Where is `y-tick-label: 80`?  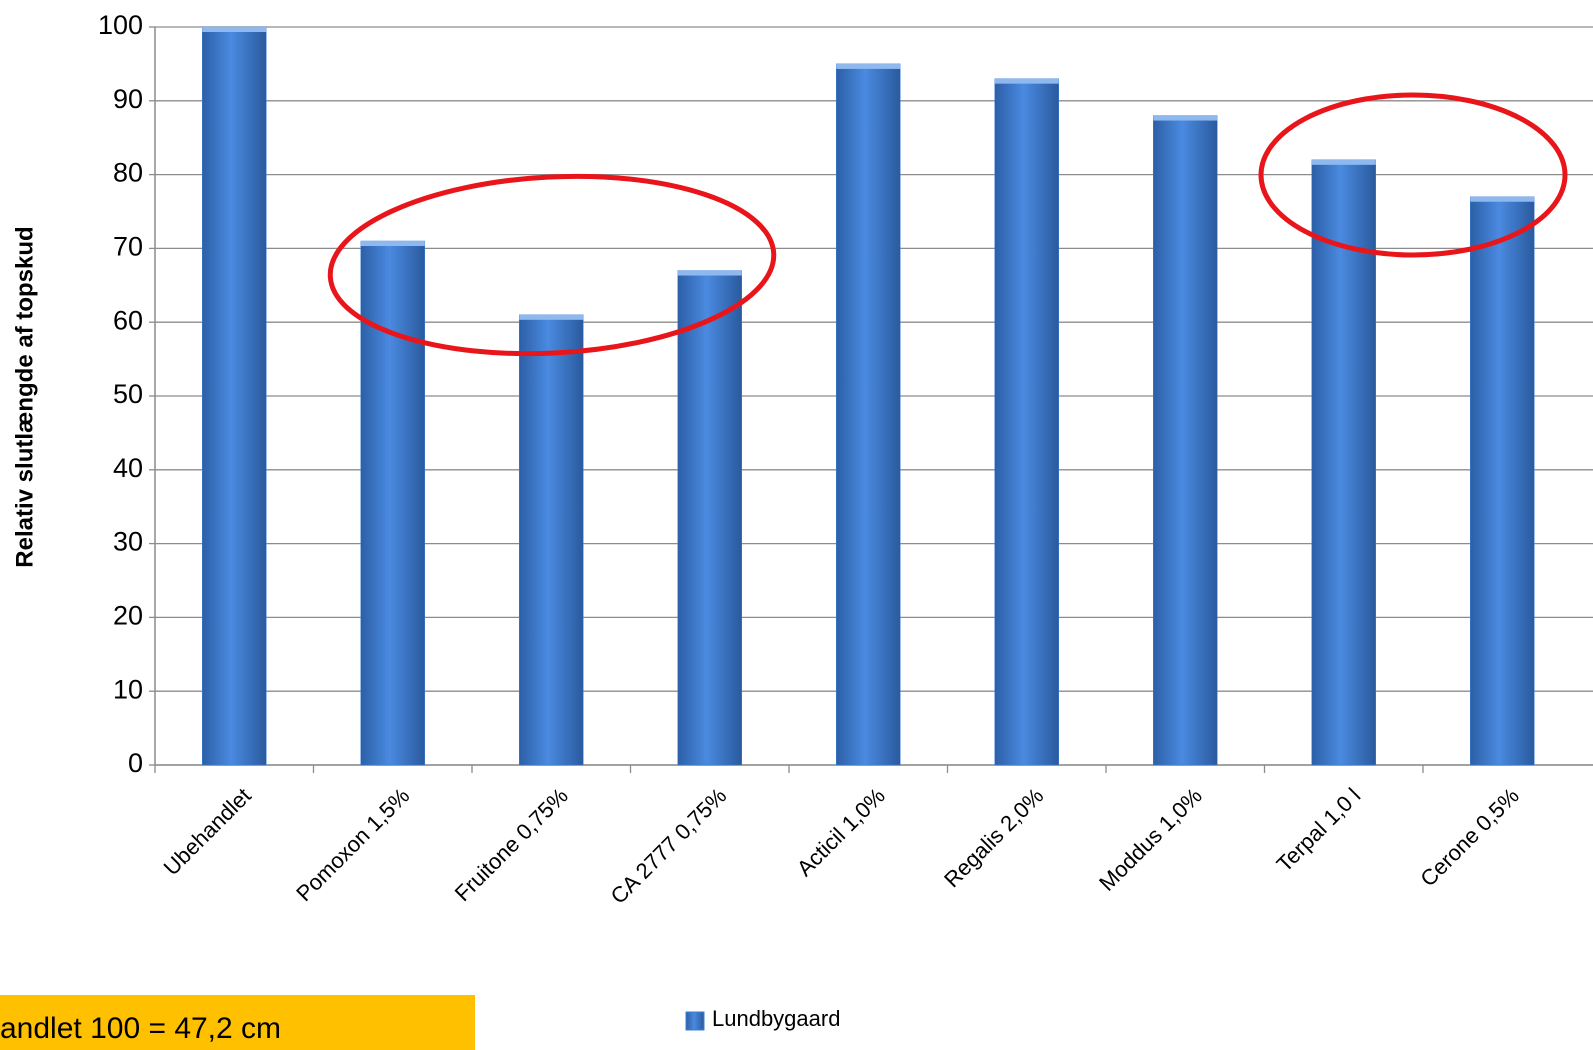 y-tick-label: 80 is located at coordinates (128, 173).